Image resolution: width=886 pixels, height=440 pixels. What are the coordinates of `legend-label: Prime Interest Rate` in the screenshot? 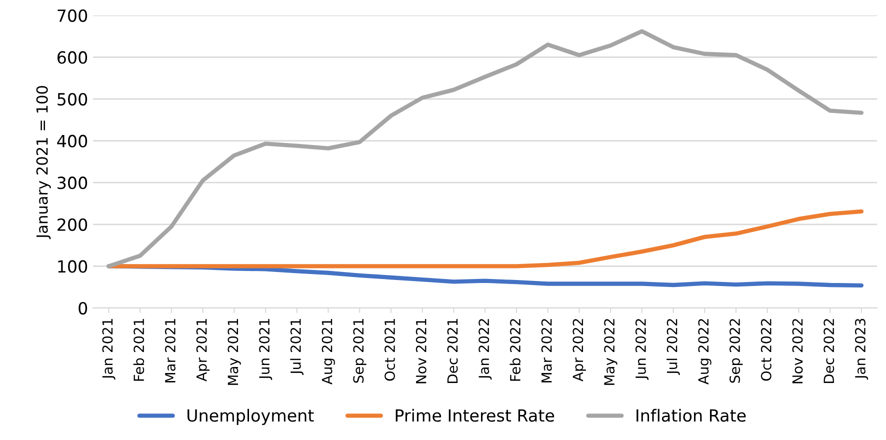 It's located at (475, 415).